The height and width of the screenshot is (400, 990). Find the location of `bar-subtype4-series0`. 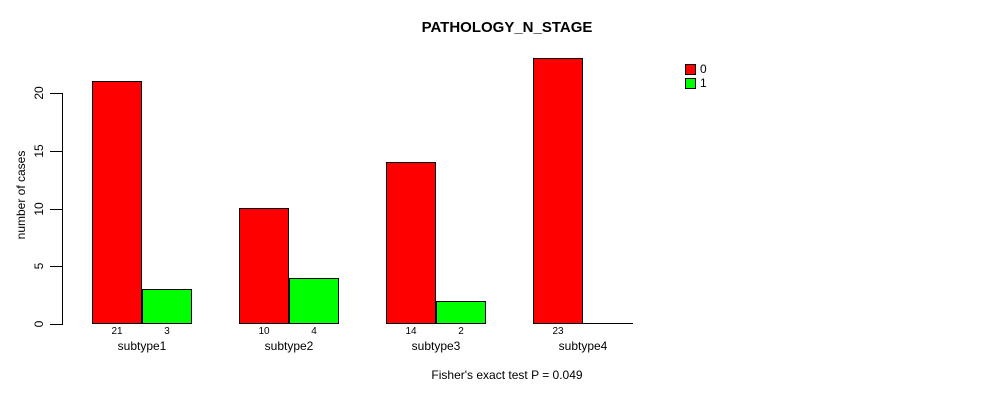

bar-subtype4-series0 is located at coordinates (558, 191).